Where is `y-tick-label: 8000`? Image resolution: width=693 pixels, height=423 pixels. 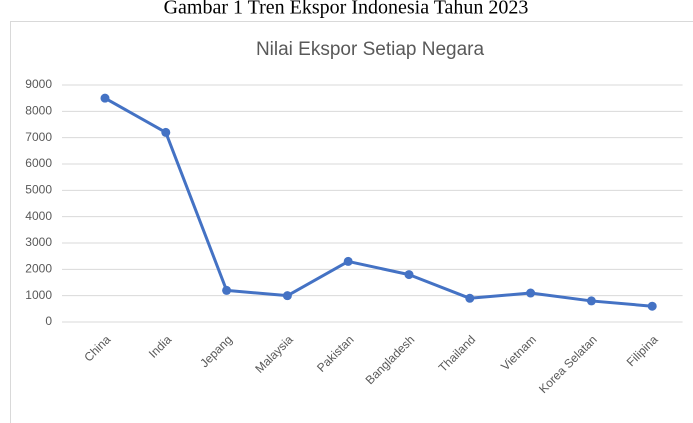
y-tick-label: 8000 is located at coordinates (38, 111).